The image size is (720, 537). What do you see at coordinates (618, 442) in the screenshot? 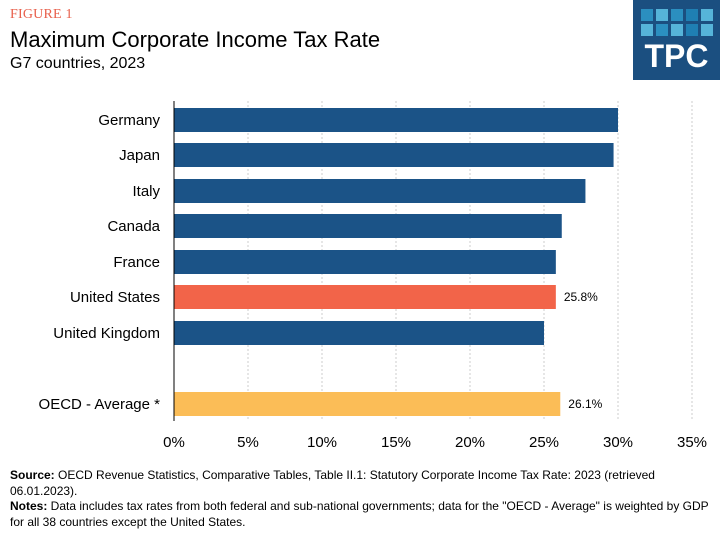
I see `x-tick-label: 30%` at bounding box center [618, 442].